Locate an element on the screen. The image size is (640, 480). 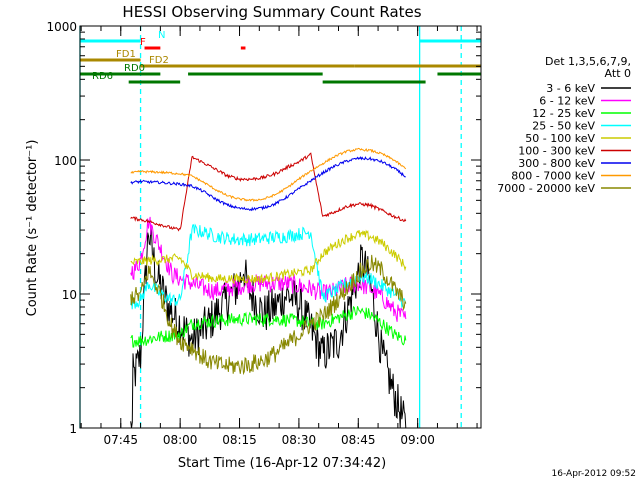
legend-label-8: 800 - 7000 keV is located at coordinates (553, 176).